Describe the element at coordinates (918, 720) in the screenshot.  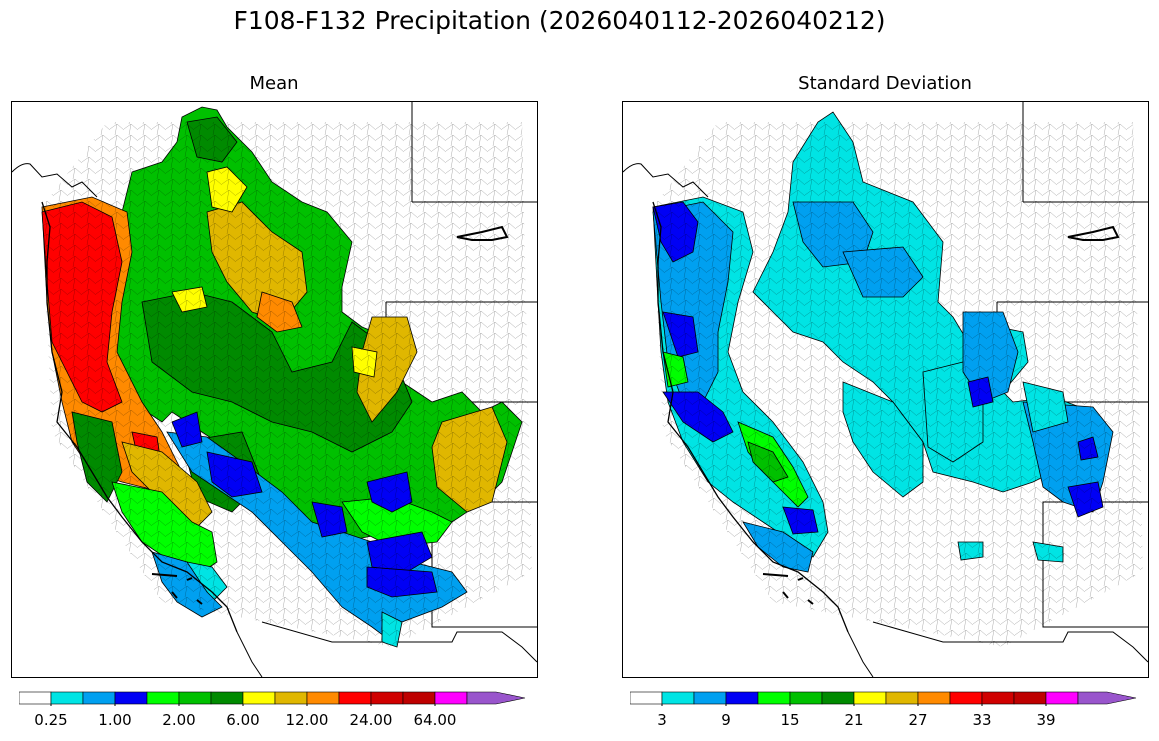
I see `colorbar-tick-label: 27` at that location.